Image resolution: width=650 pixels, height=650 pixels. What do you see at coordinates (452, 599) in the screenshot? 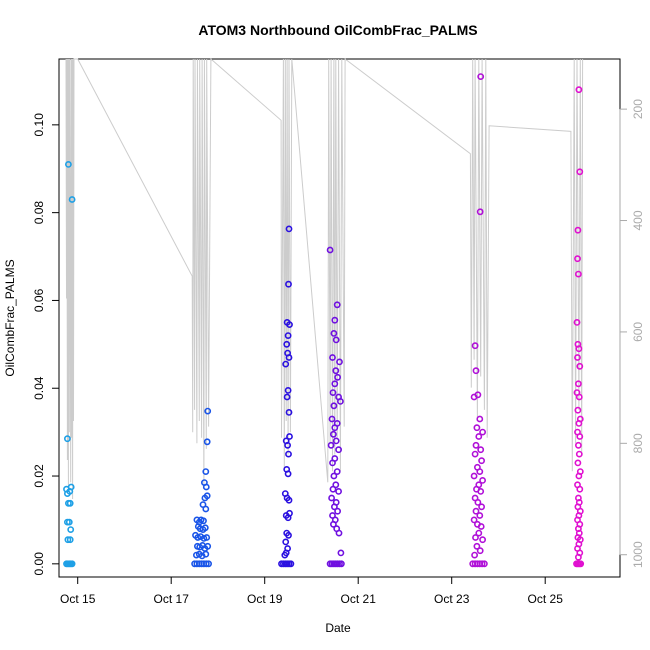
I see `x-tick-label: Oct 23` at bounding box center [452, 599].